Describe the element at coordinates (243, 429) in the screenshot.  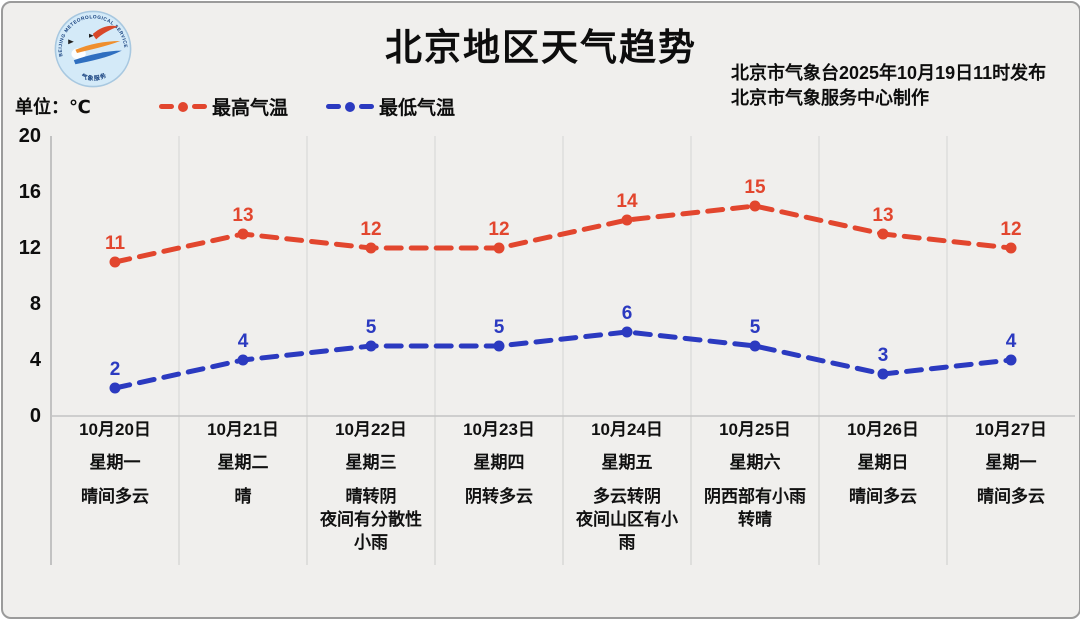
I see `day-date-label: 10月21日` at that location.